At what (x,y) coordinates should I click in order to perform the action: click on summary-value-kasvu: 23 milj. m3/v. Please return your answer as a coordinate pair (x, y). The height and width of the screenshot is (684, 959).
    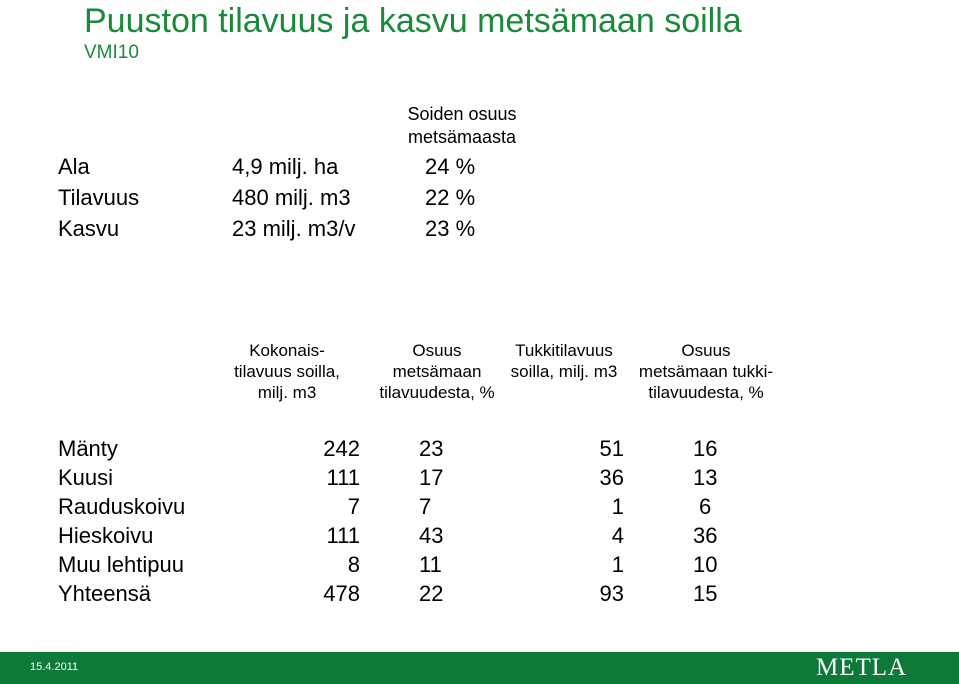
    Looking at the image, I should click on (294, 228).